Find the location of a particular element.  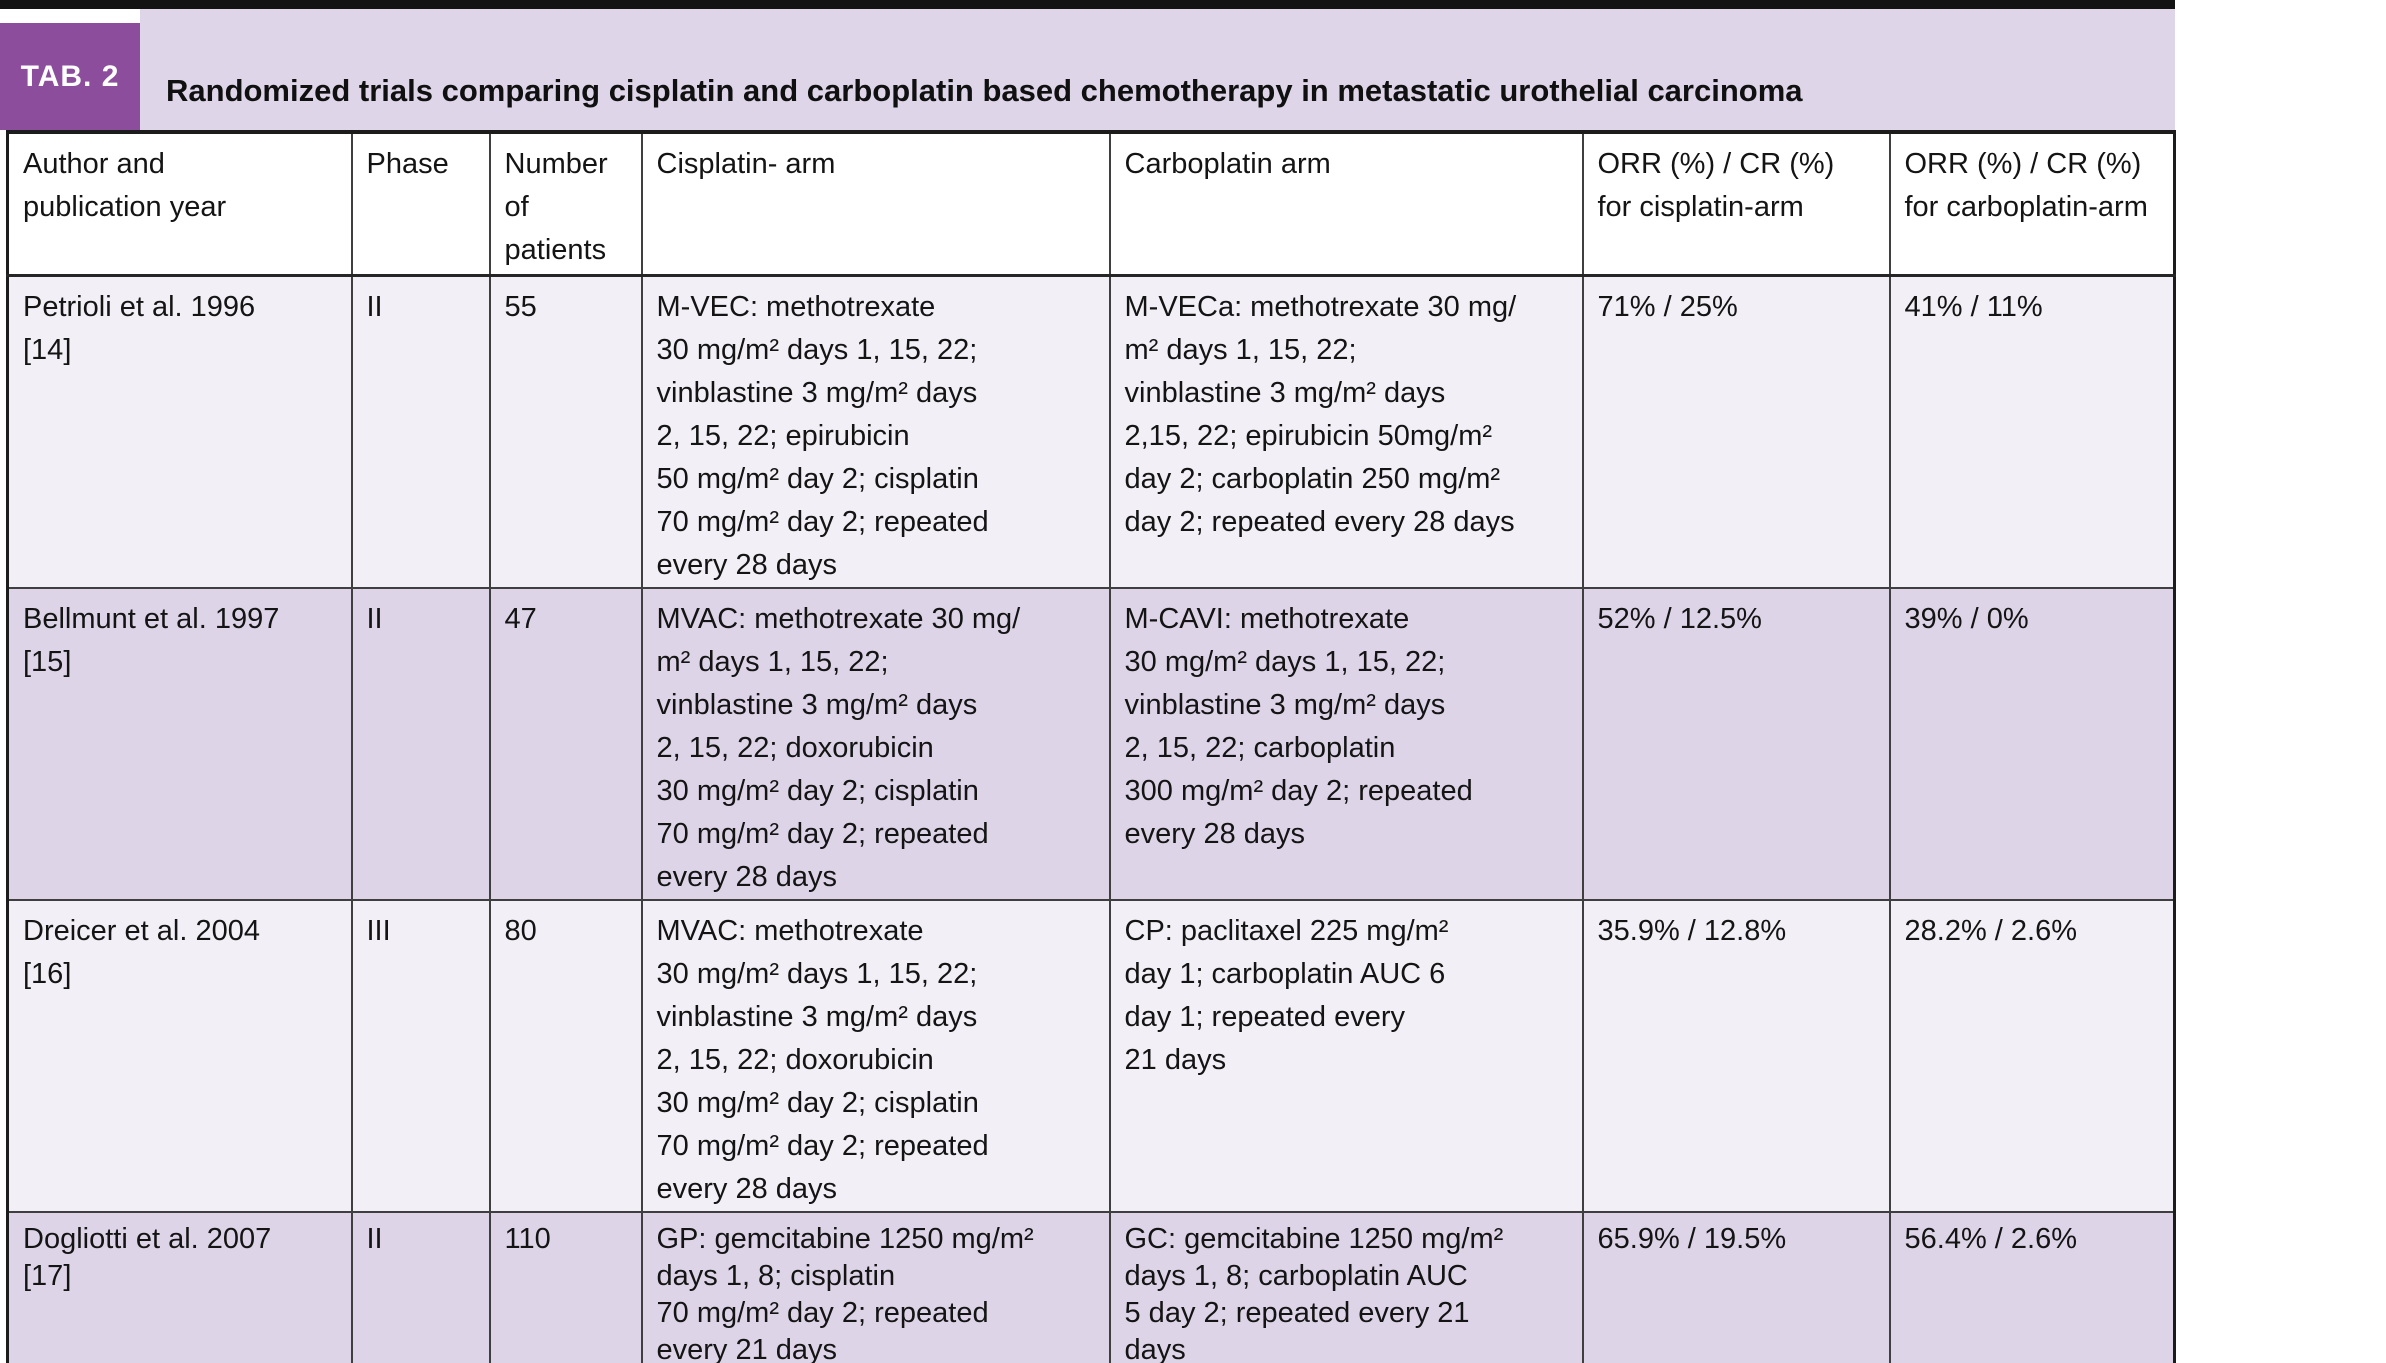

caption-band-background is located at coordinates (1157, 69).